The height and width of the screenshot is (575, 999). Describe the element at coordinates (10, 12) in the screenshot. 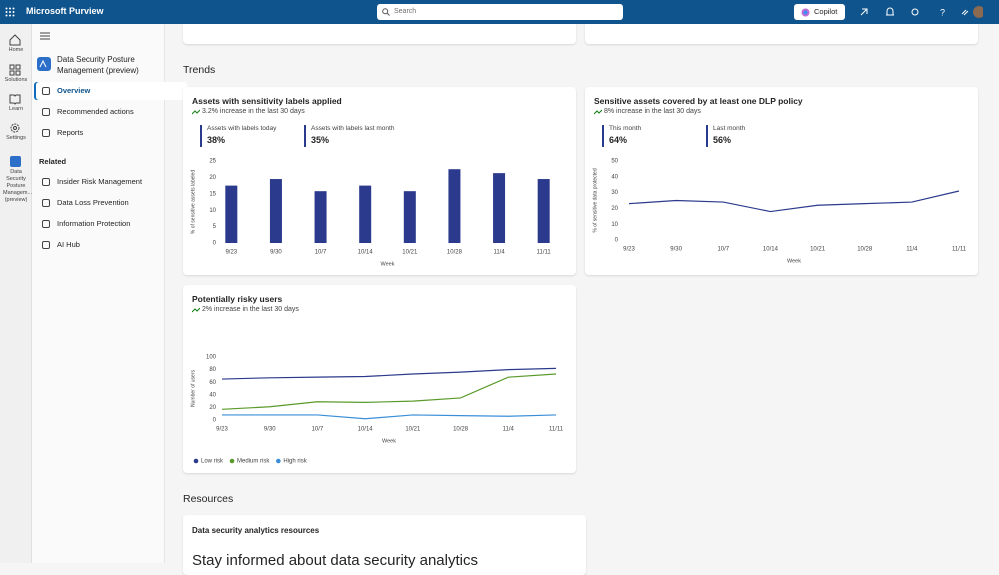

I see `app-launcher` at that location.